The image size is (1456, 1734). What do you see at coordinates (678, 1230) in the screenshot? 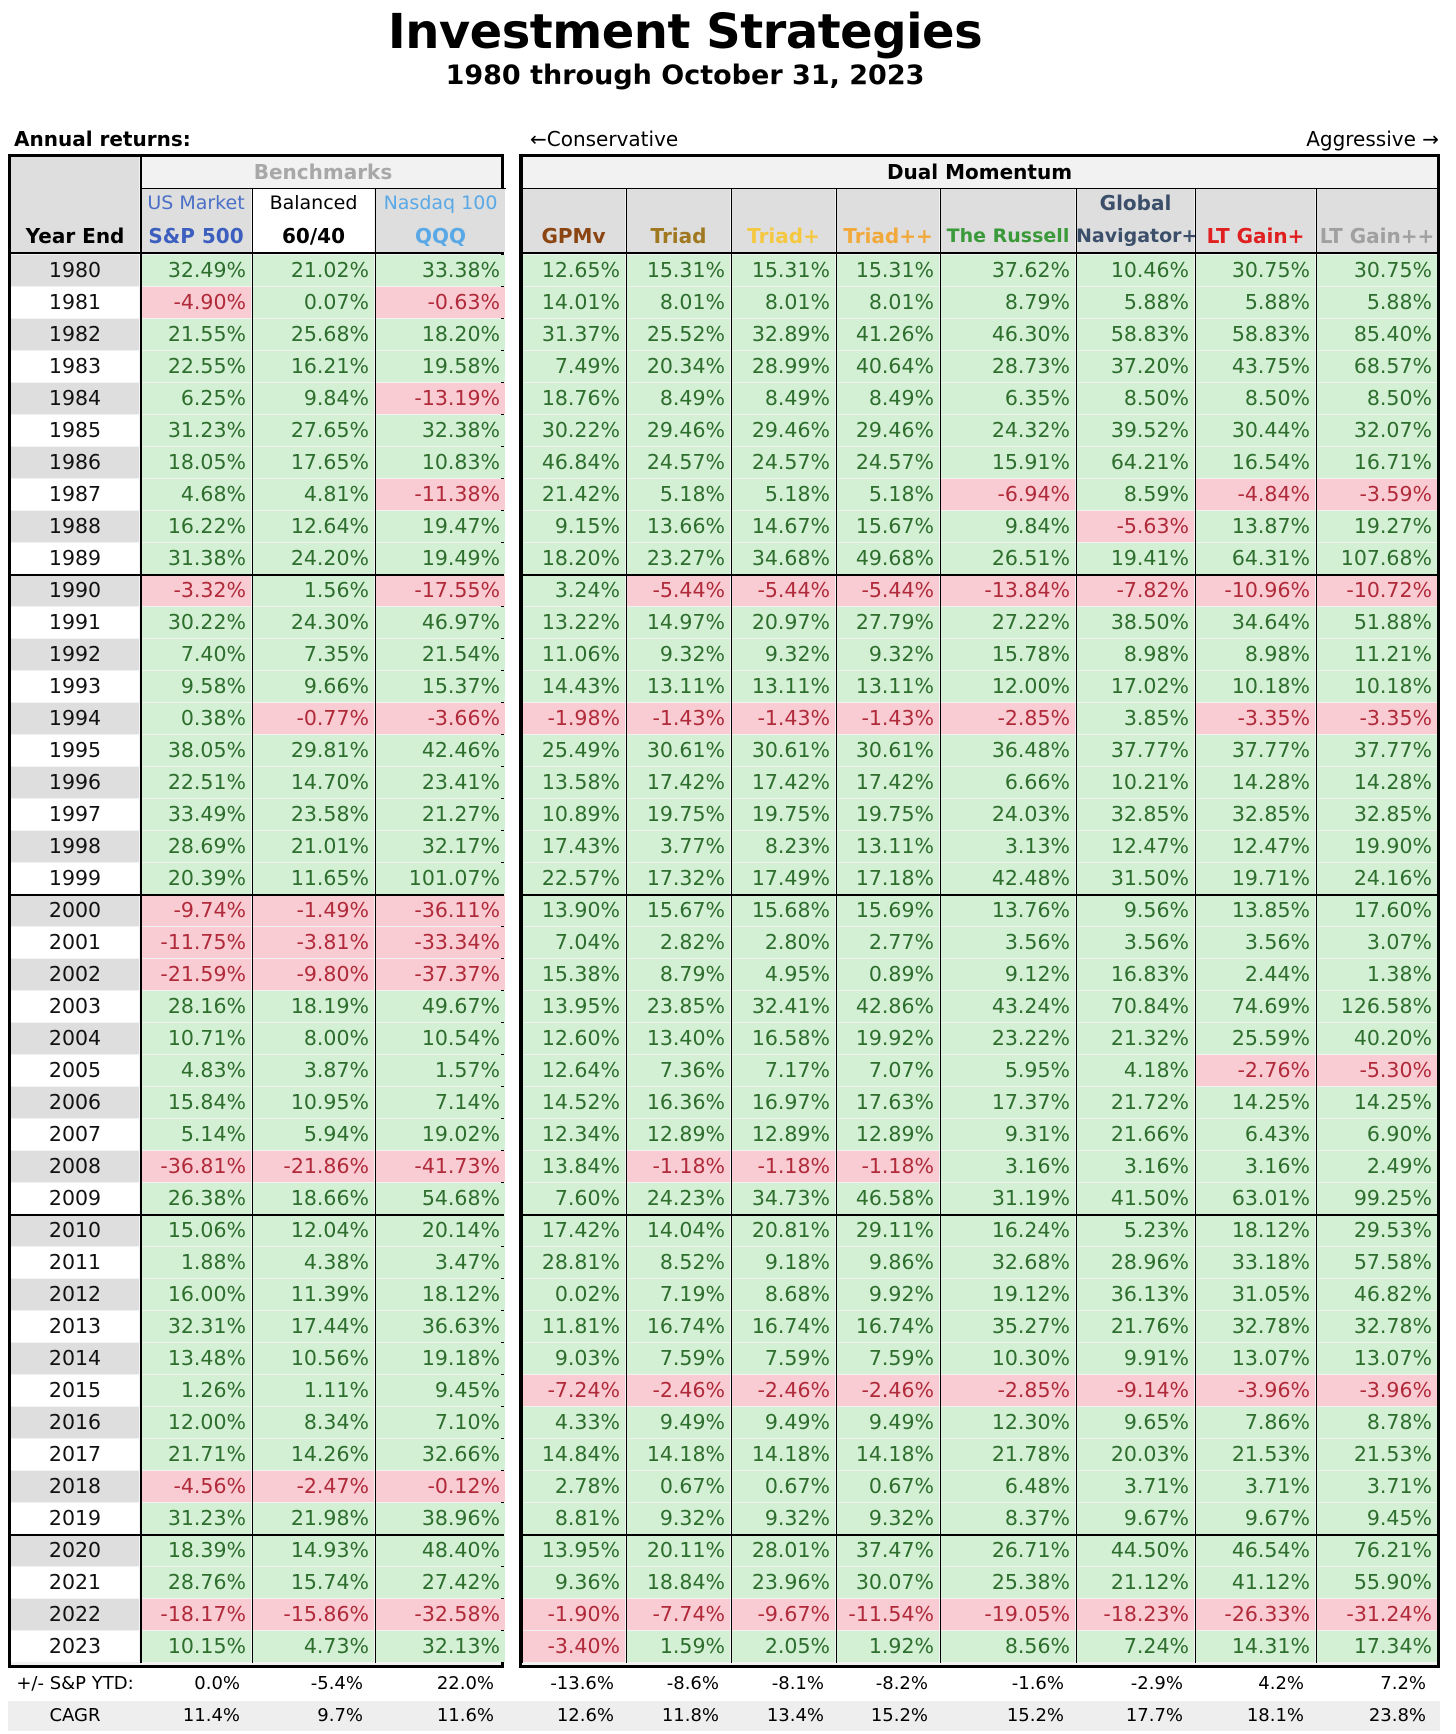
I see `return-cell: 14.04%` at bounding box center [678, 1230].